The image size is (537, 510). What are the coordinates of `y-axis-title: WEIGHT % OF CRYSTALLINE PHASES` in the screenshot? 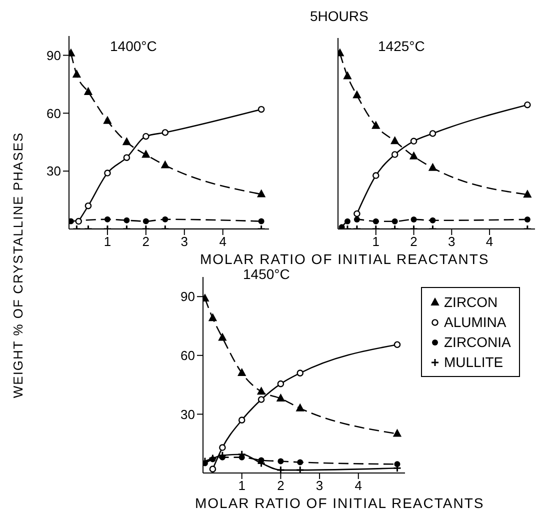 It's located at (18, 265).